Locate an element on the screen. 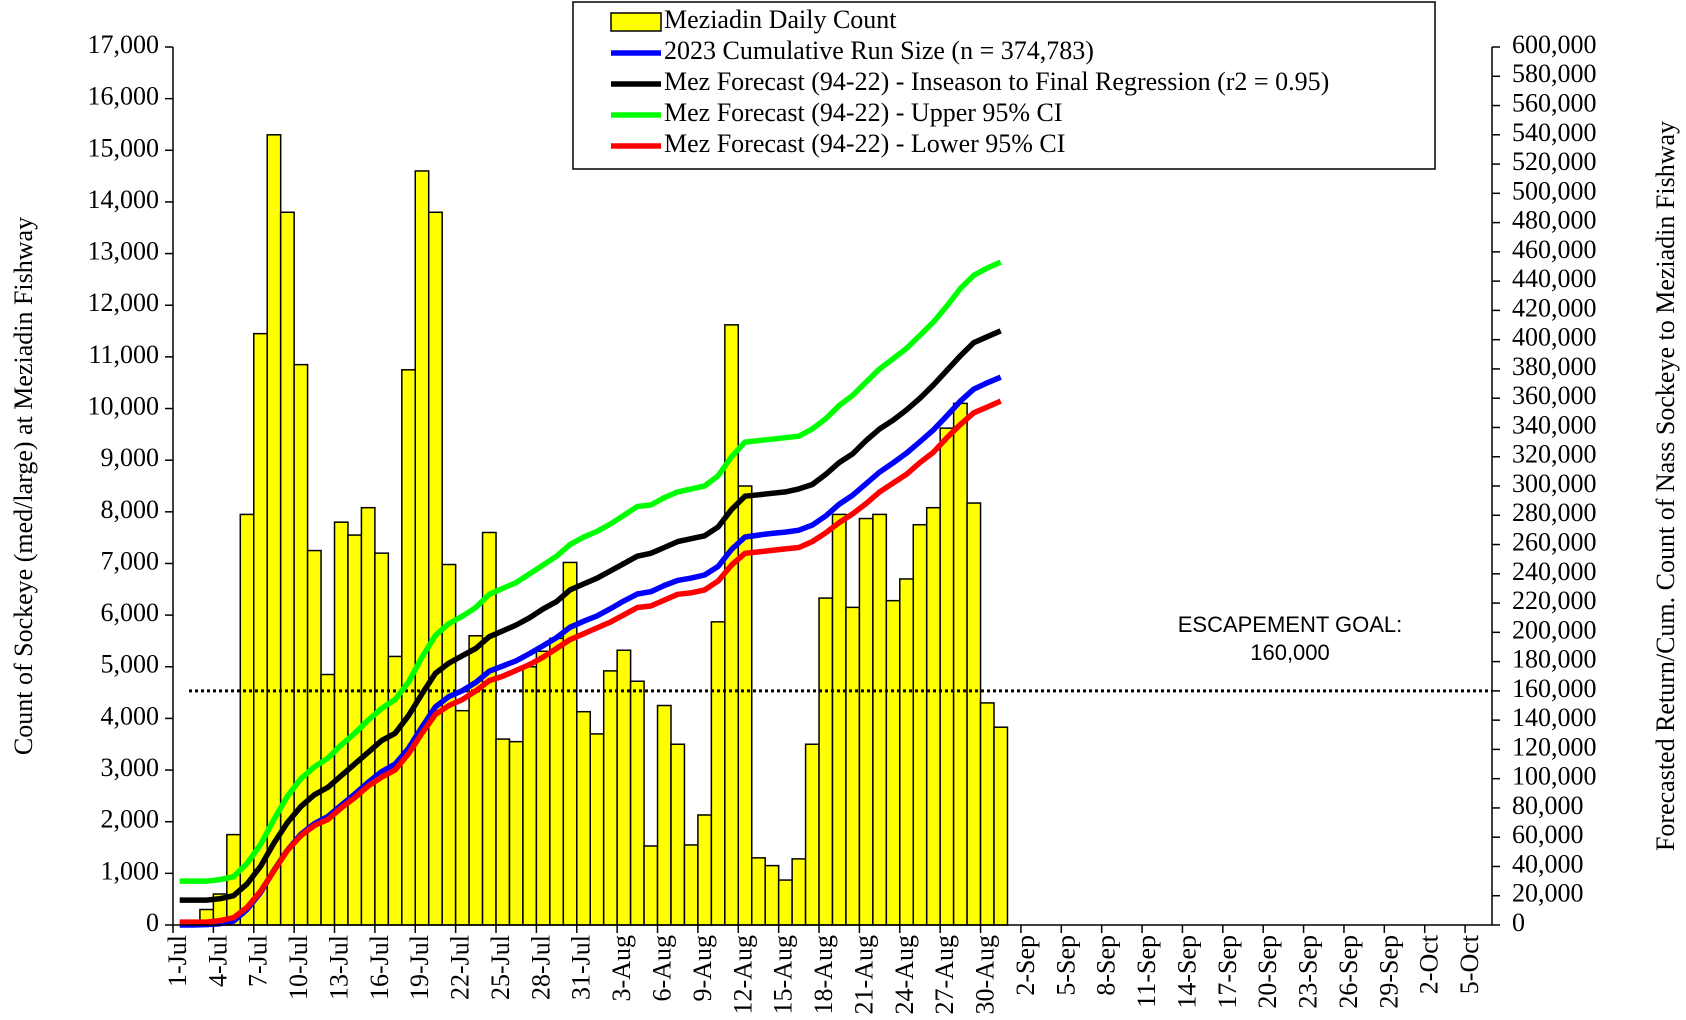  legend-swatch is located at coordinates (636, 22).